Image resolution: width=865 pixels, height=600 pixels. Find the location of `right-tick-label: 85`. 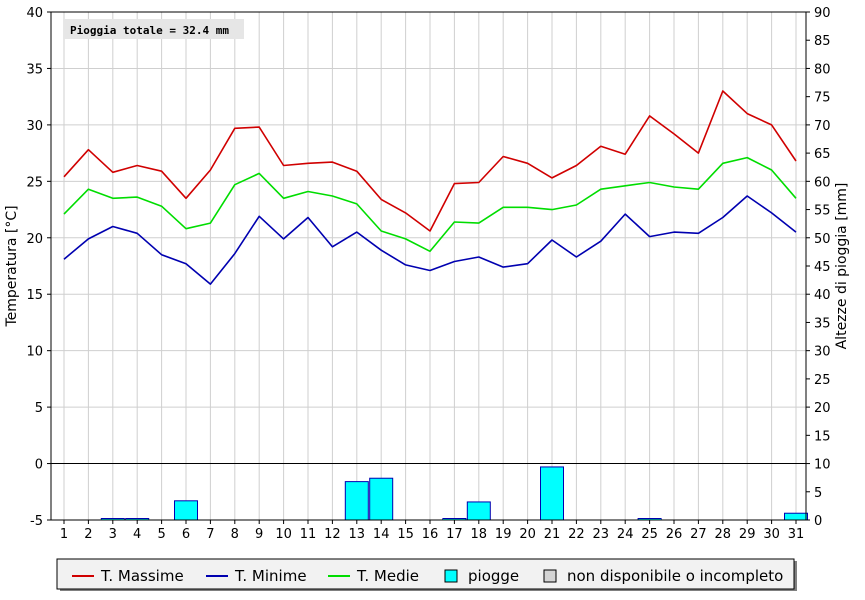

right-tick-label: 85 is located at coordinates (822, 41).